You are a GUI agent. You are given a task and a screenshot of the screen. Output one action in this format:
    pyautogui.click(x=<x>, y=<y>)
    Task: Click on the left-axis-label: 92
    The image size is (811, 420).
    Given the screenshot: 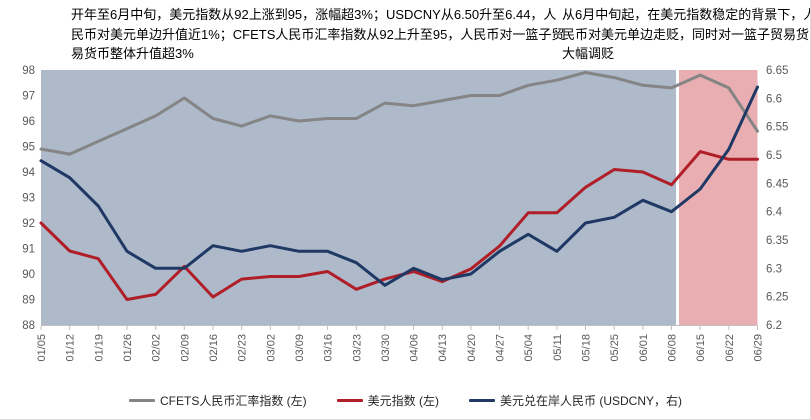 What is the action you would take?
    pyautogui.click(x=28, y=224)
    